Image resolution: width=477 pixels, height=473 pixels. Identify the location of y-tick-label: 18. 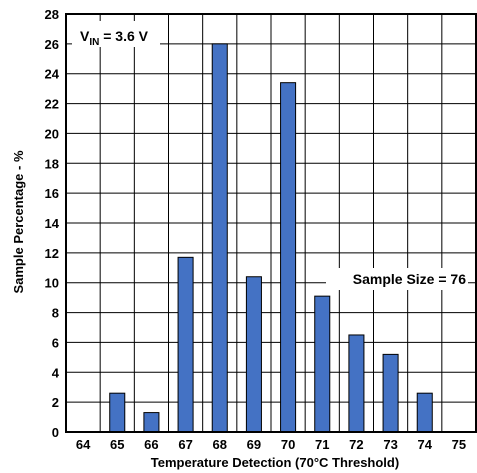
(52, 163).